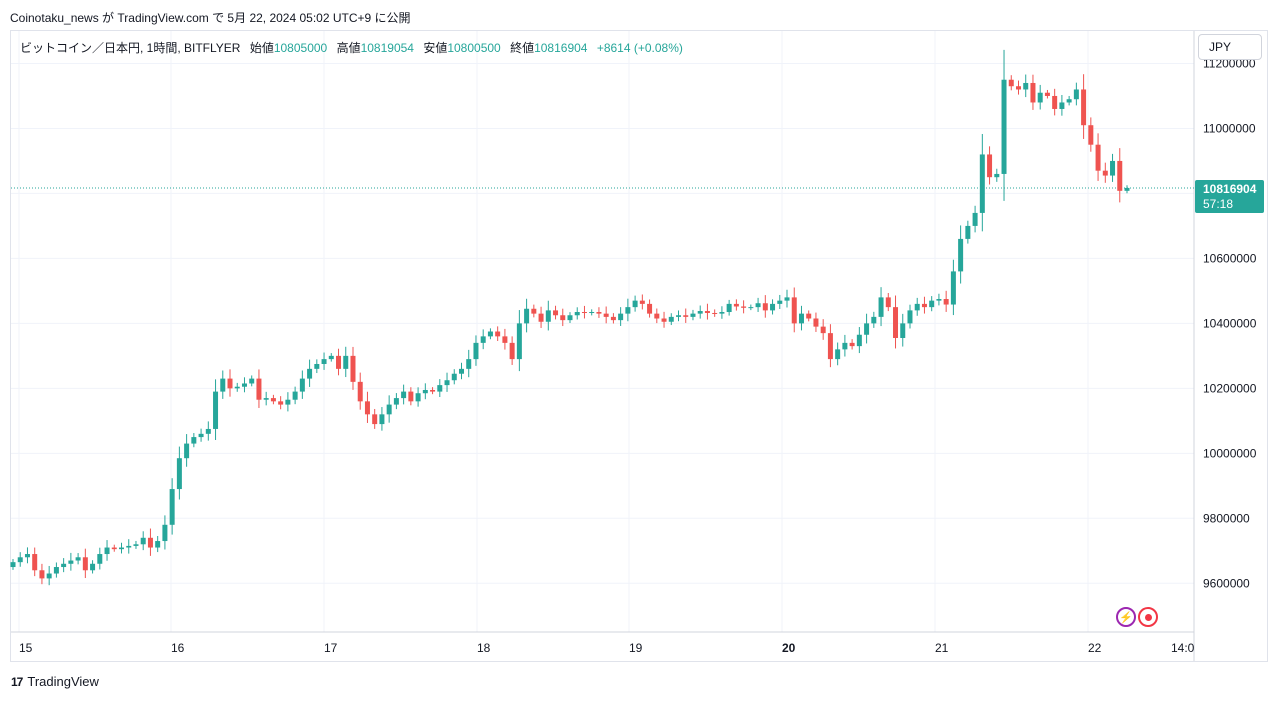 Image resolution: width=1280 pixels, height=701 pixels. I want to click on time-tick-label: 14:0, so click(1183, 648).